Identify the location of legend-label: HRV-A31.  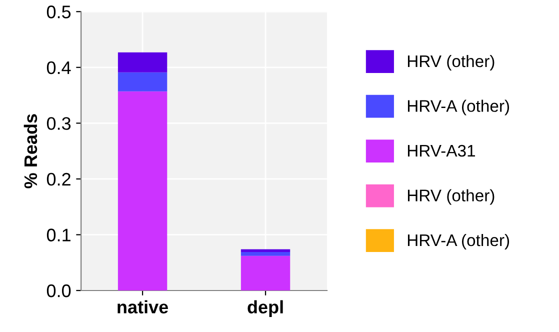
(441, 150).